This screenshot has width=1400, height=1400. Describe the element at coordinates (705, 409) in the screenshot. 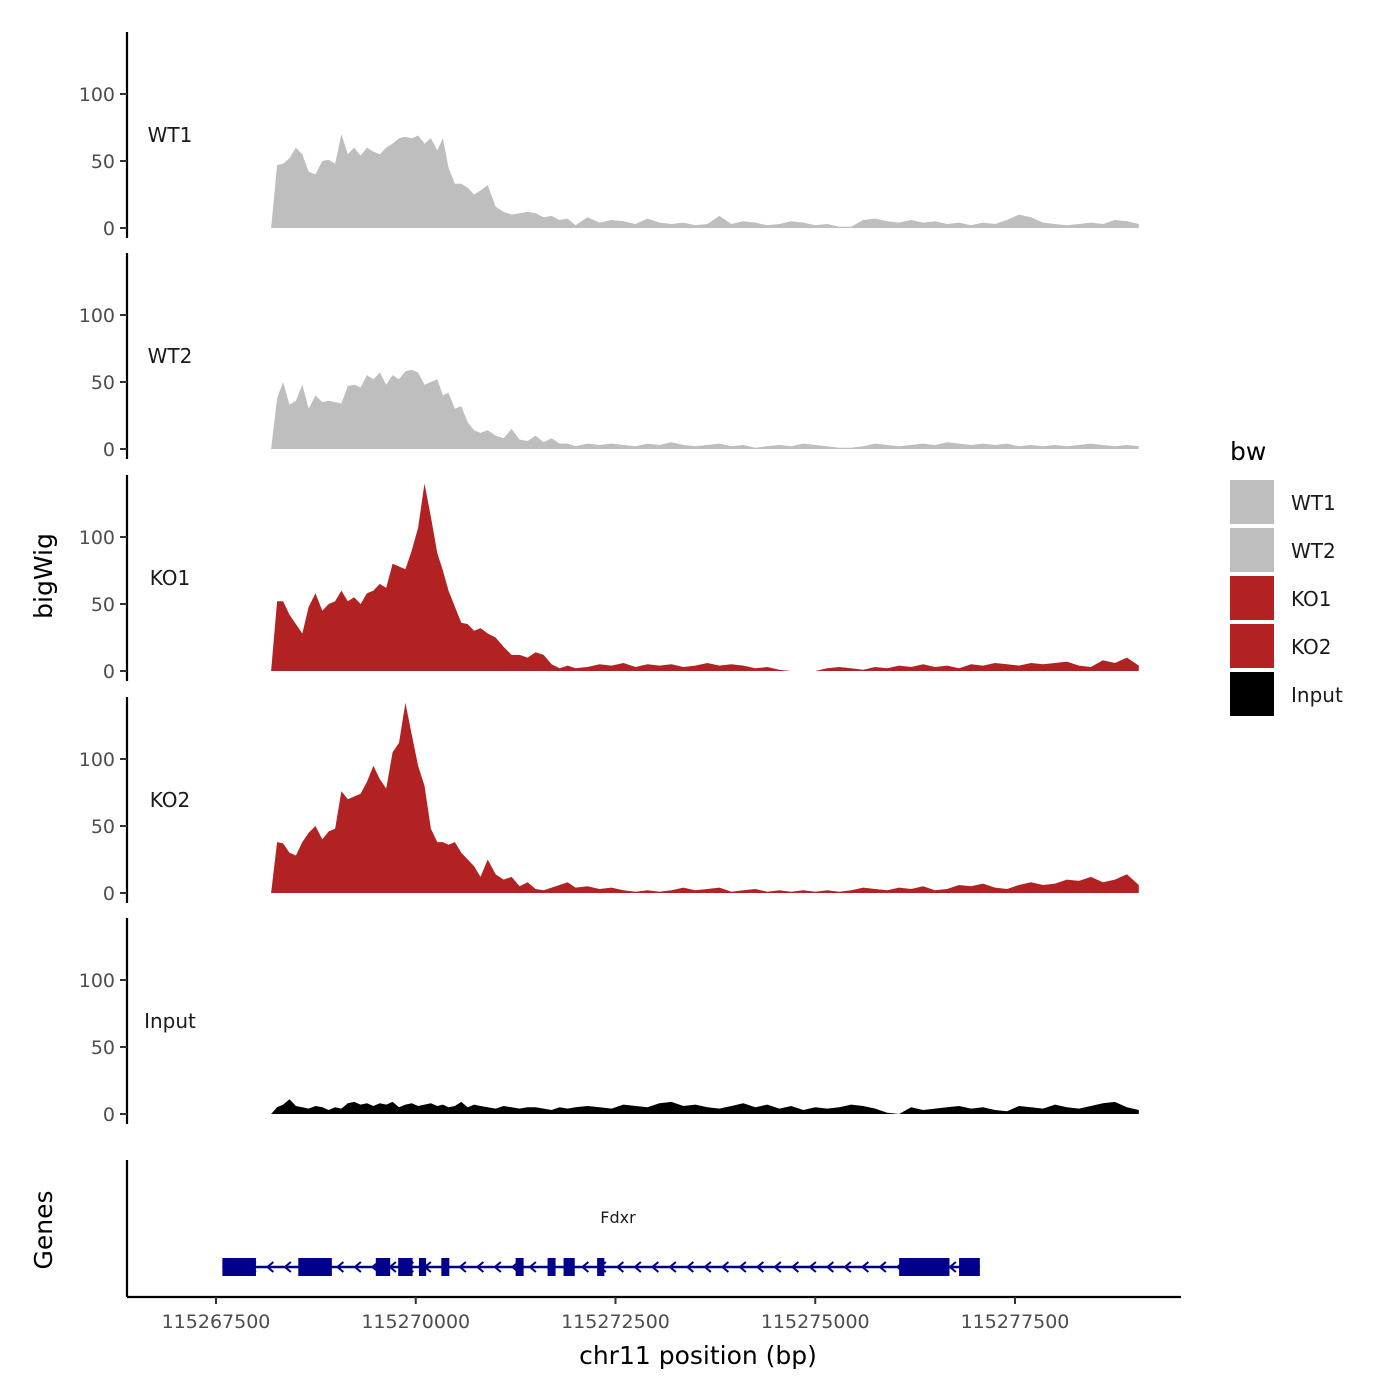

I see `area-series-wt2` at that location.